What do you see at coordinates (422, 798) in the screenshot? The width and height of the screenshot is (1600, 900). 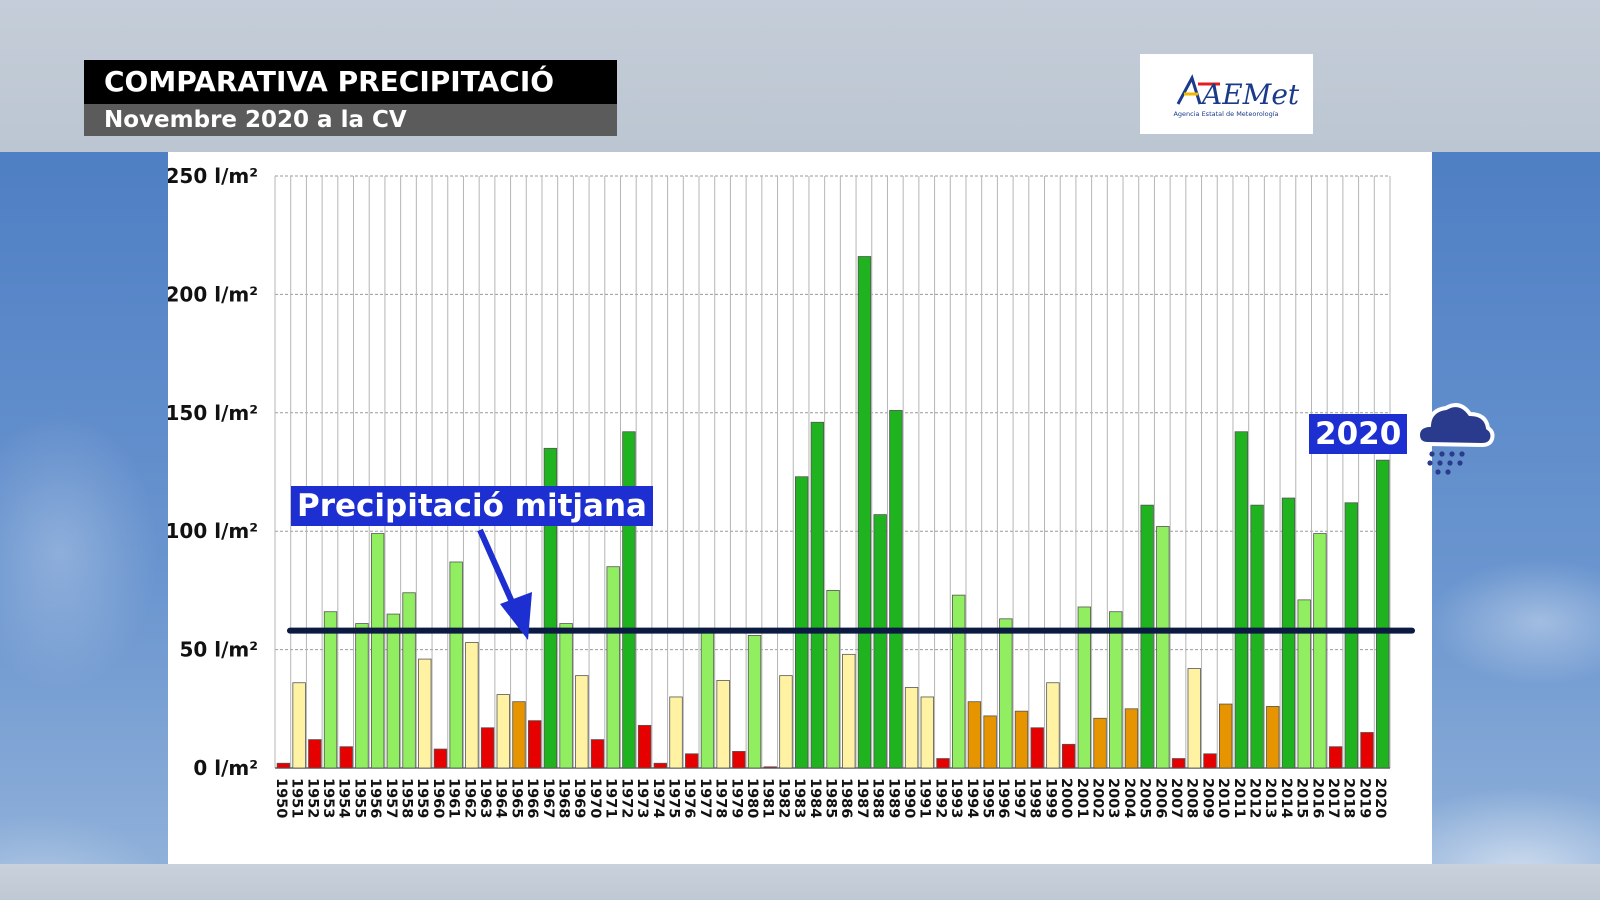 I see `x-tick-label: 1959` at bounding box center [422, 798].